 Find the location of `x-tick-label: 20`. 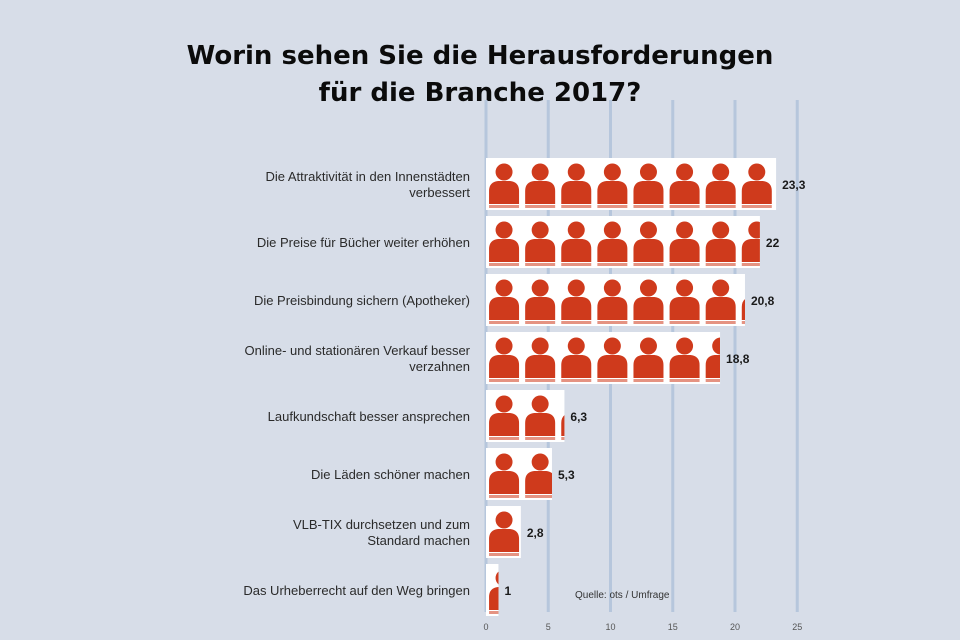

x-tick-label: 20 is located at coordinates (735, 627).